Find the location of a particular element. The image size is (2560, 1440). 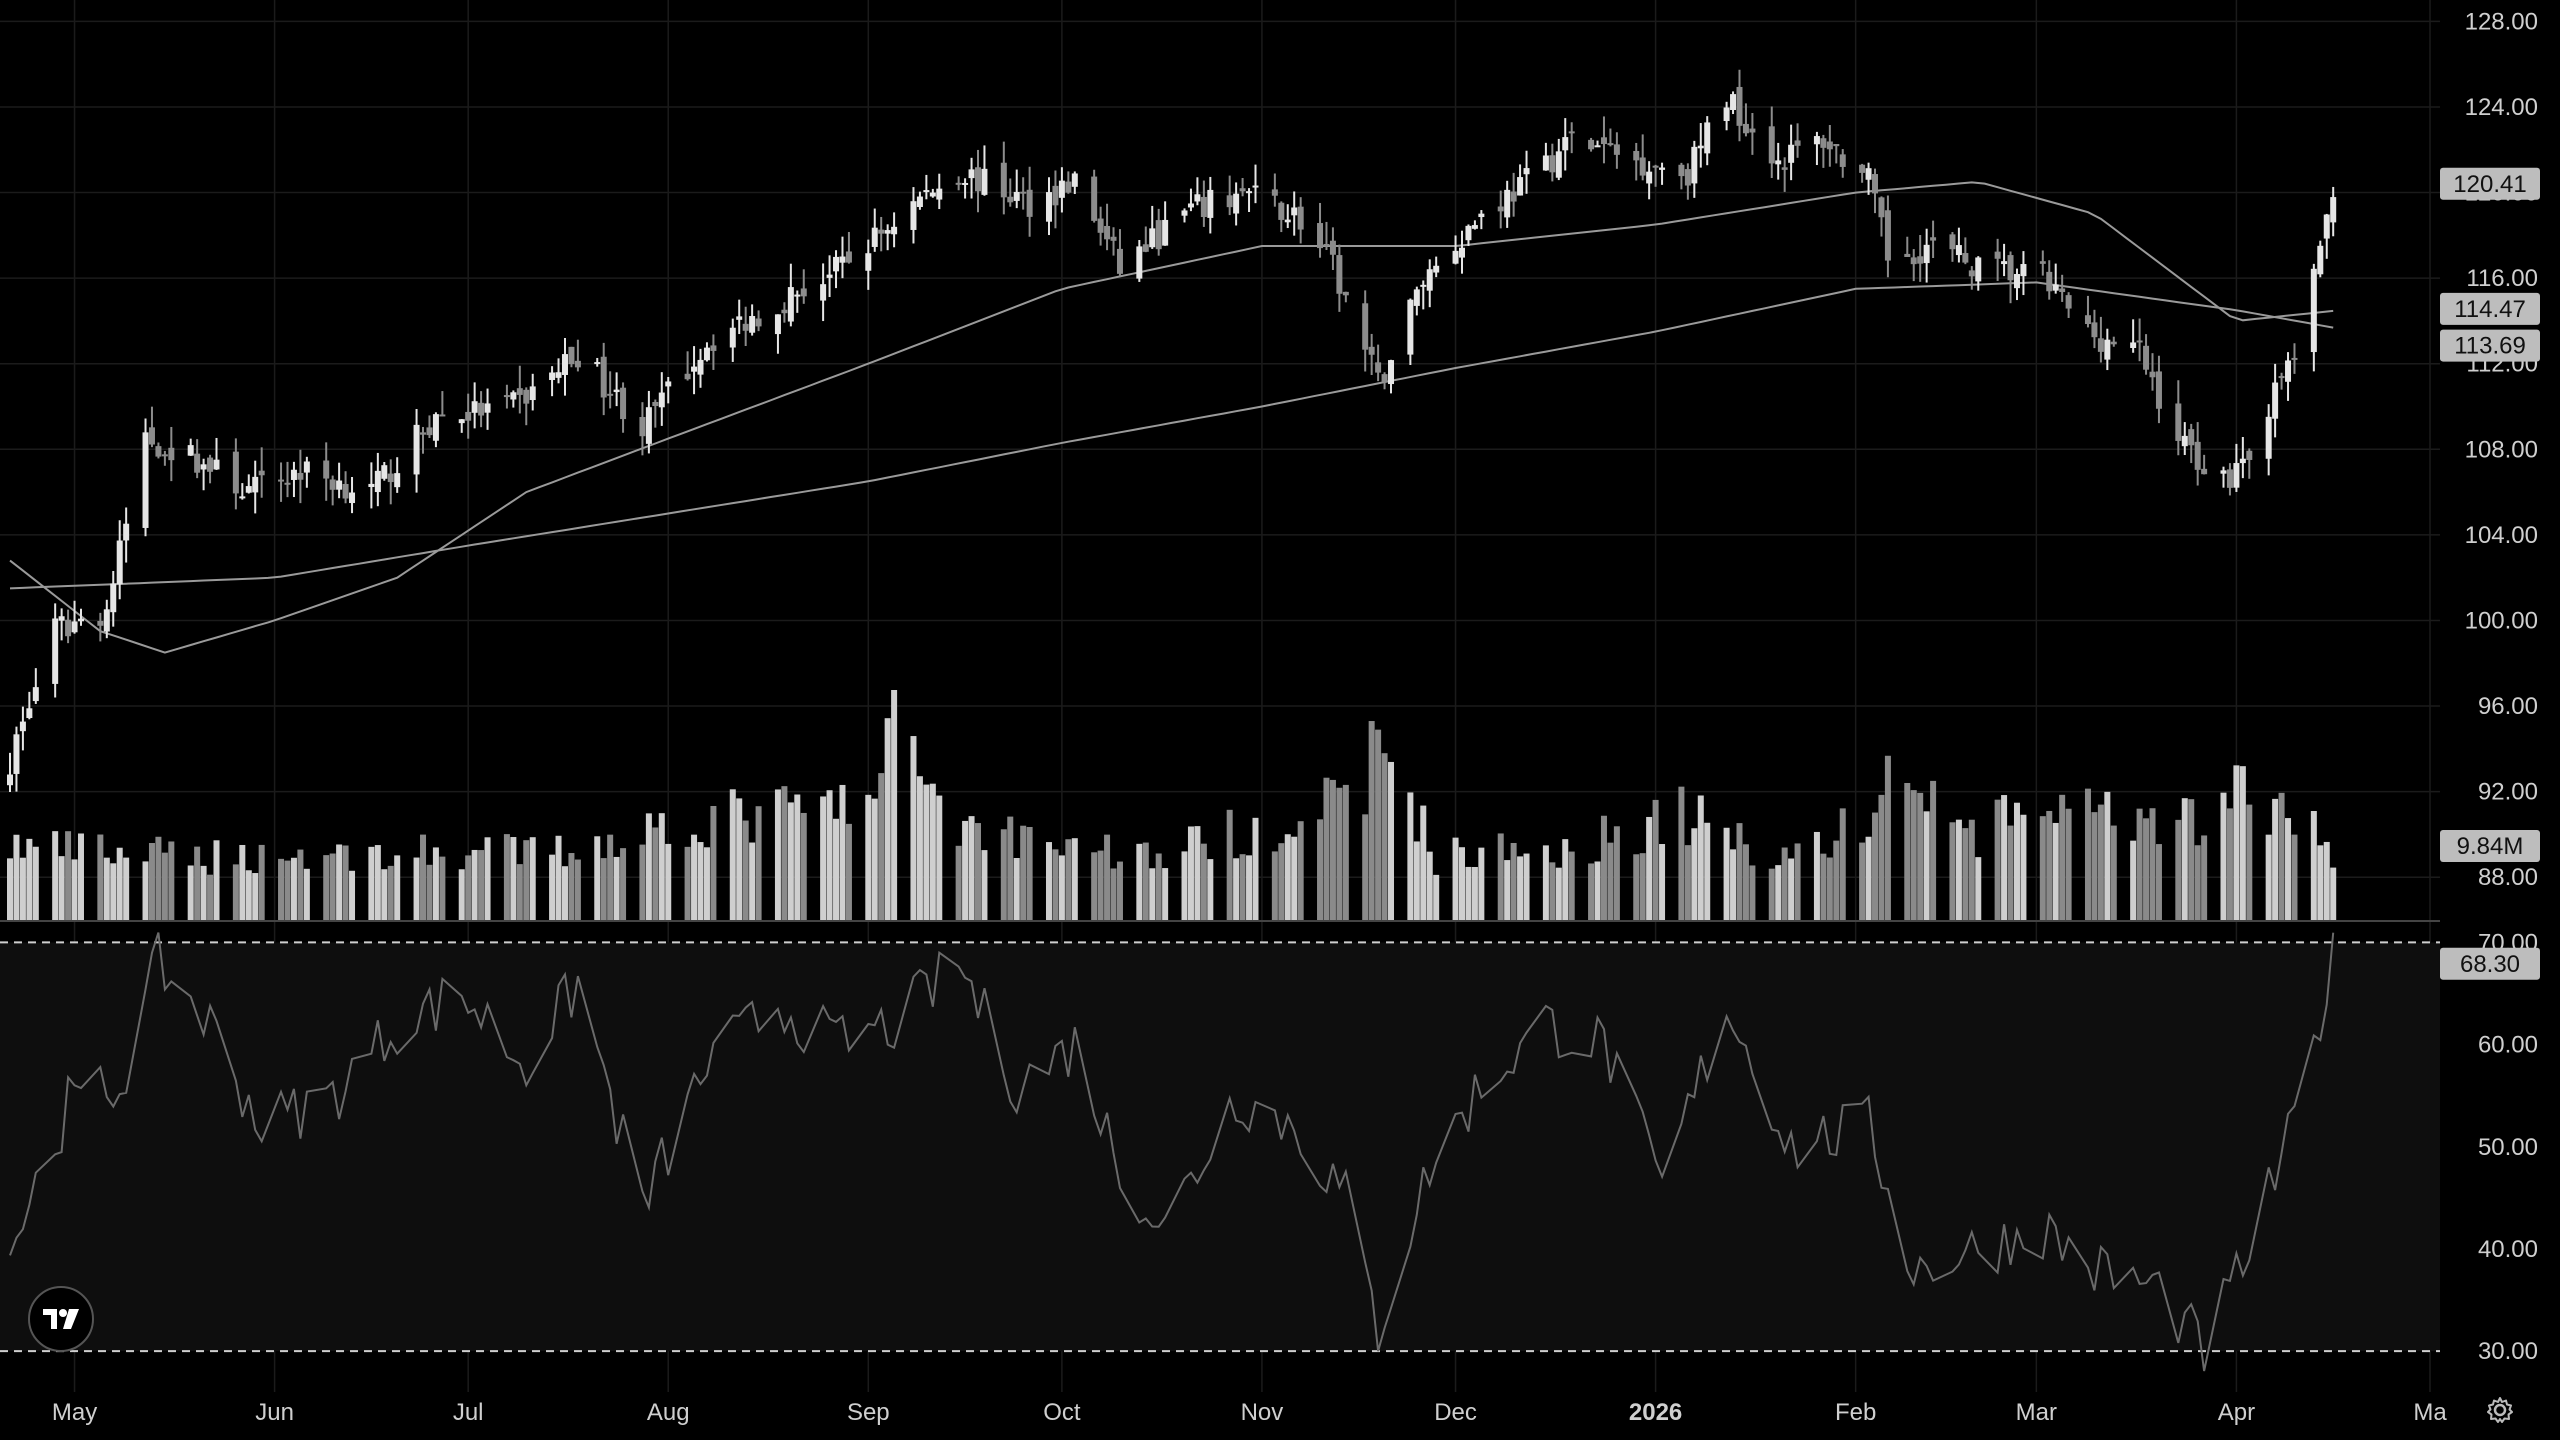

ma-fast-tag-box is located at coordinates (2490, 308).